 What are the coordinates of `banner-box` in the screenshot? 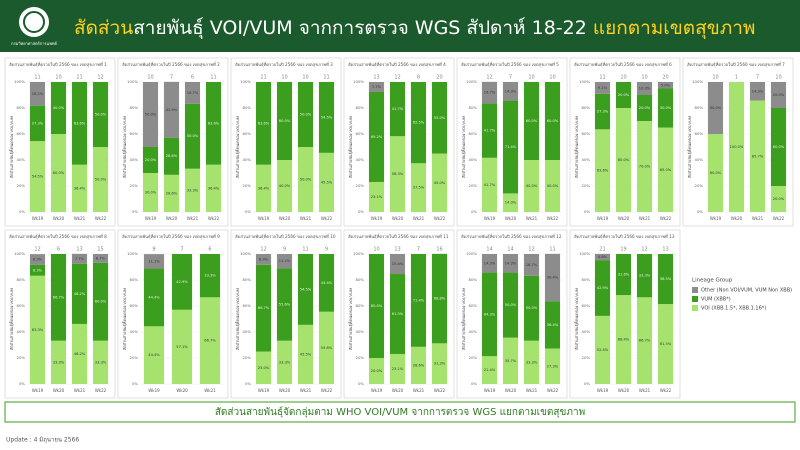 It's located at (400, 412).